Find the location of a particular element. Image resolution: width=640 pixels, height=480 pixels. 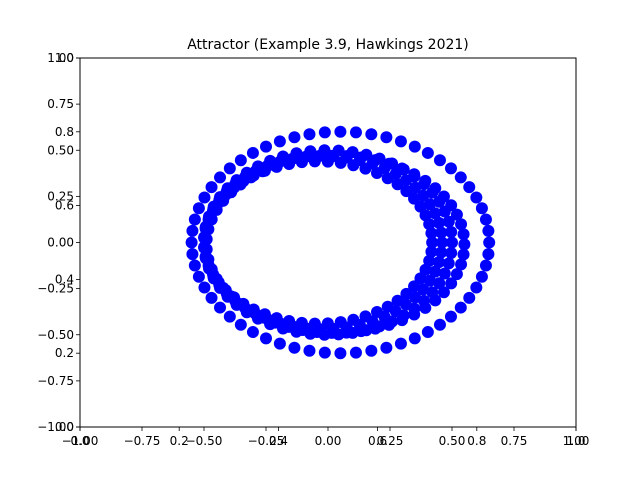

x-tick-label: 0.00 is located at coordinates (328, 441).